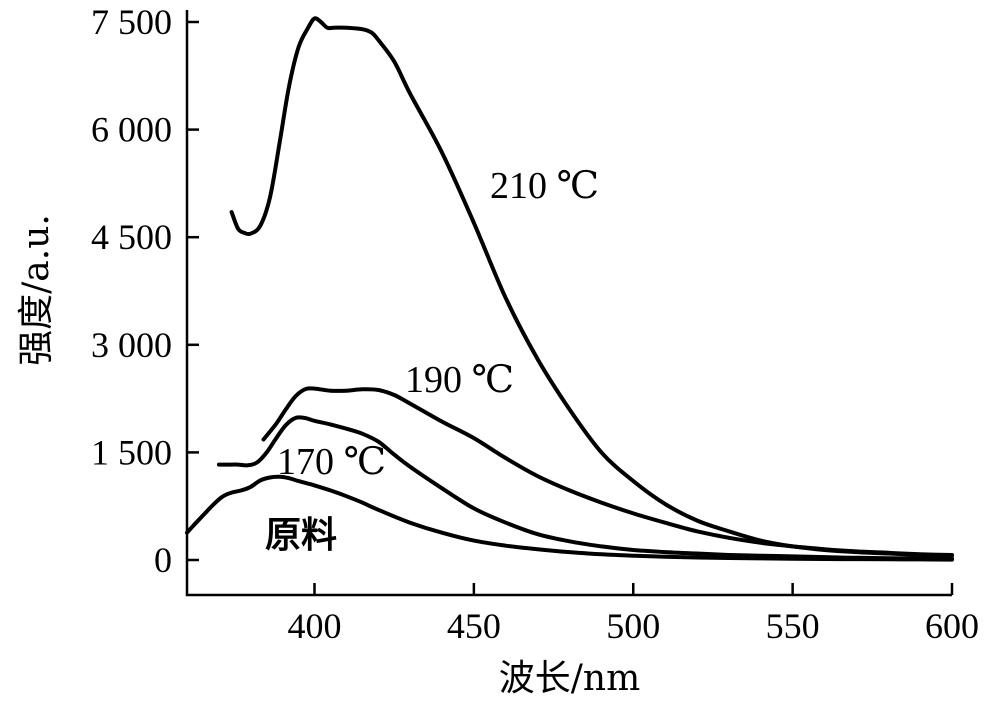  I want to click on x-tick-label: 550, so click(793, 626).